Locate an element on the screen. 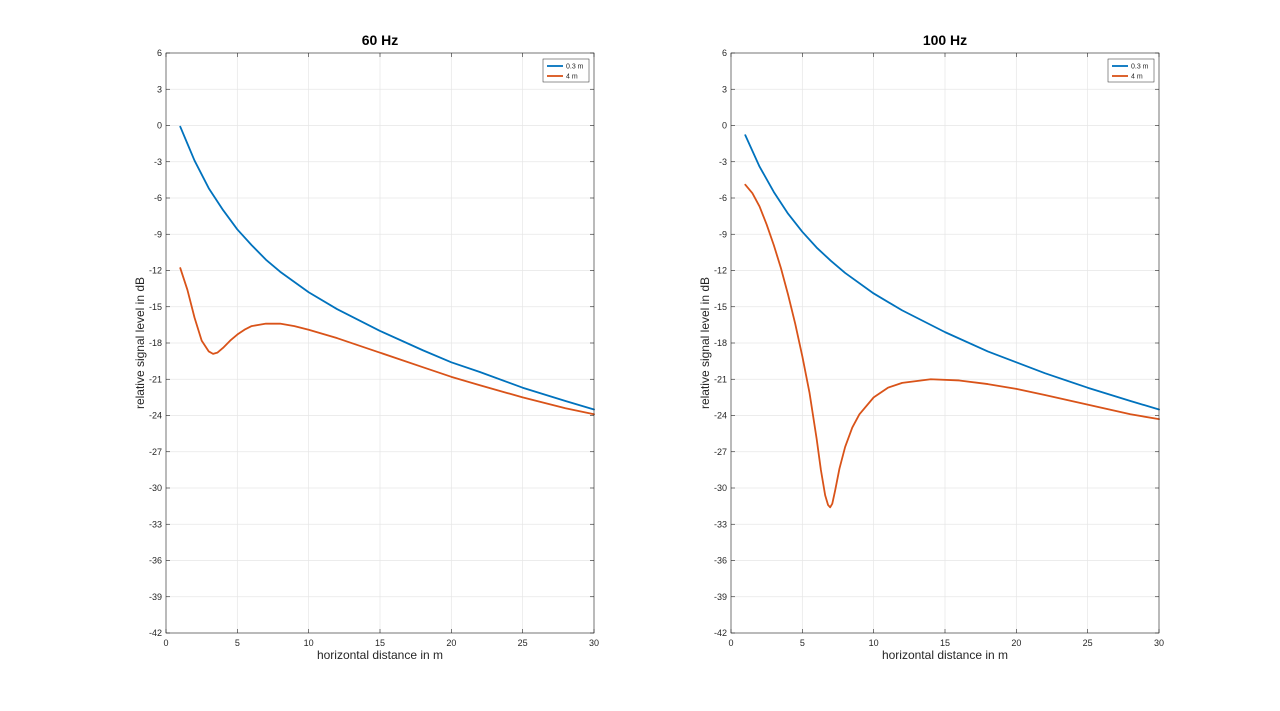  chart-title: 100 Hz is located at coordinates (945, 40).